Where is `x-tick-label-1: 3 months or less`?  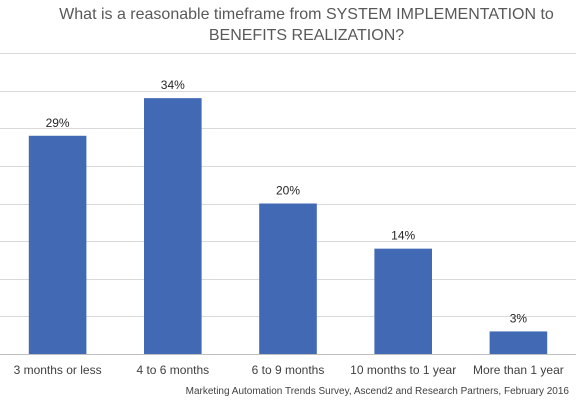 x-tick-label-1: 3 months or less is located at coordinates (58, 370).